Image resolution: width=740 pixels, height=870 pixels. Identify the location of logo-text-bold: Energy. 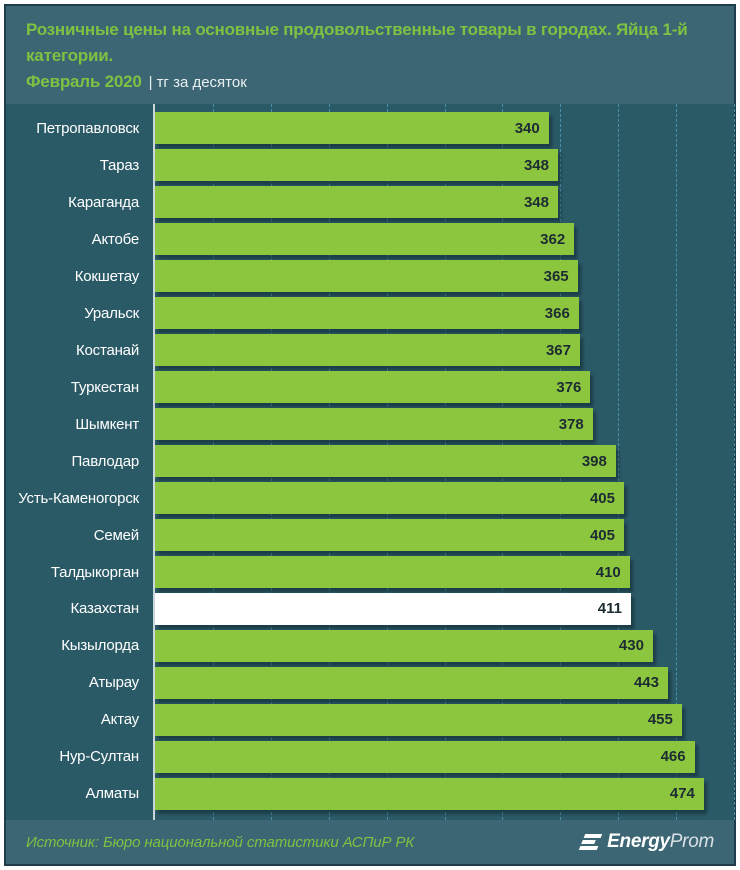
(638, 841).